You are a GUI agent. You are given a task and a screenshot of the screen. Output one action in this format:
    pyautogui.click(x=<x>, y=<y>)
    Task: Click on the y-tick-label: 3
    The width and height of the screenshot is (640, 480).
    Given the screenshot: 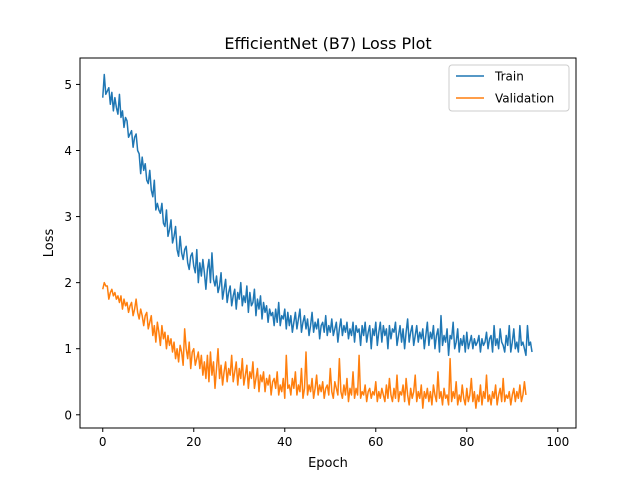 What is the action you would take?
    pyautogui.click(x=68, y=217)
    